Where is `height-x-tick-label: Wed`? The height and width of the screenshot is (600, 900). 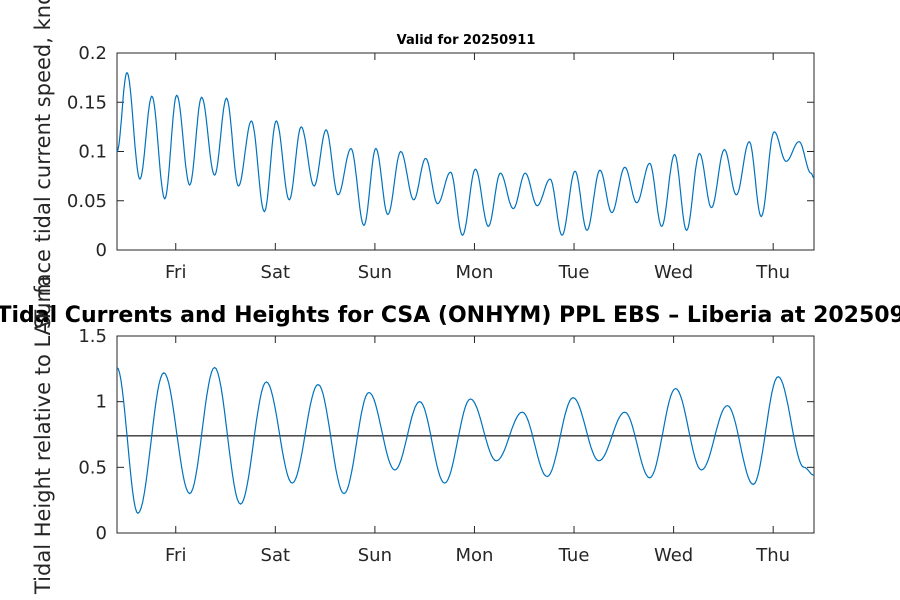 height-x-tick-label: Wed is located at coordinates (673, 555).